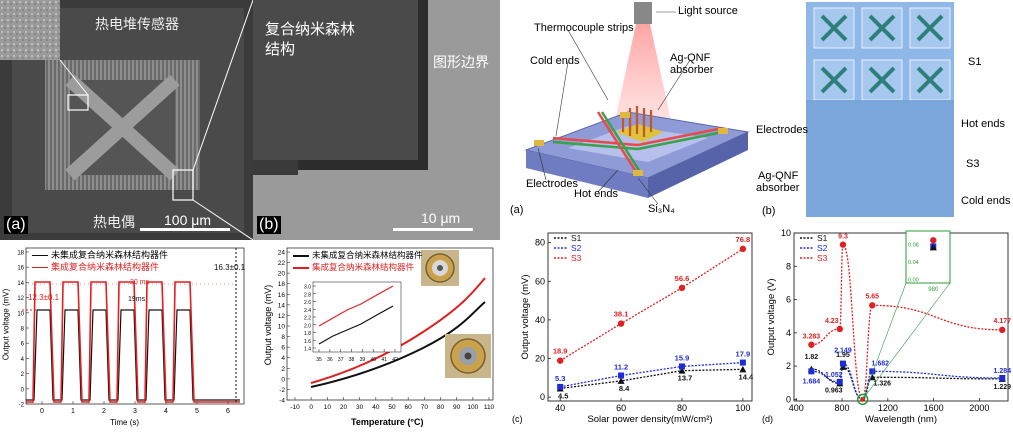 This screenshot has height=432, width=1013. I want to click on temp-inset-ytick-label: 2.6, so click(307, 303).